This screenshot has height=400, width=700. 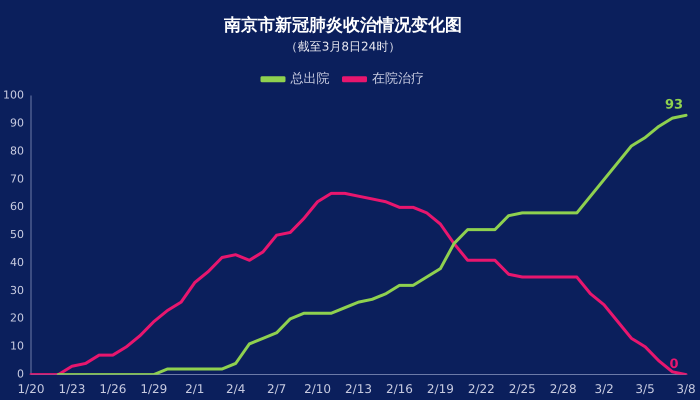 What do you see at coordinates (194, 389) in the screenshot?
I see `x-tick-label: 2/1` at bounding box center [194, 389].